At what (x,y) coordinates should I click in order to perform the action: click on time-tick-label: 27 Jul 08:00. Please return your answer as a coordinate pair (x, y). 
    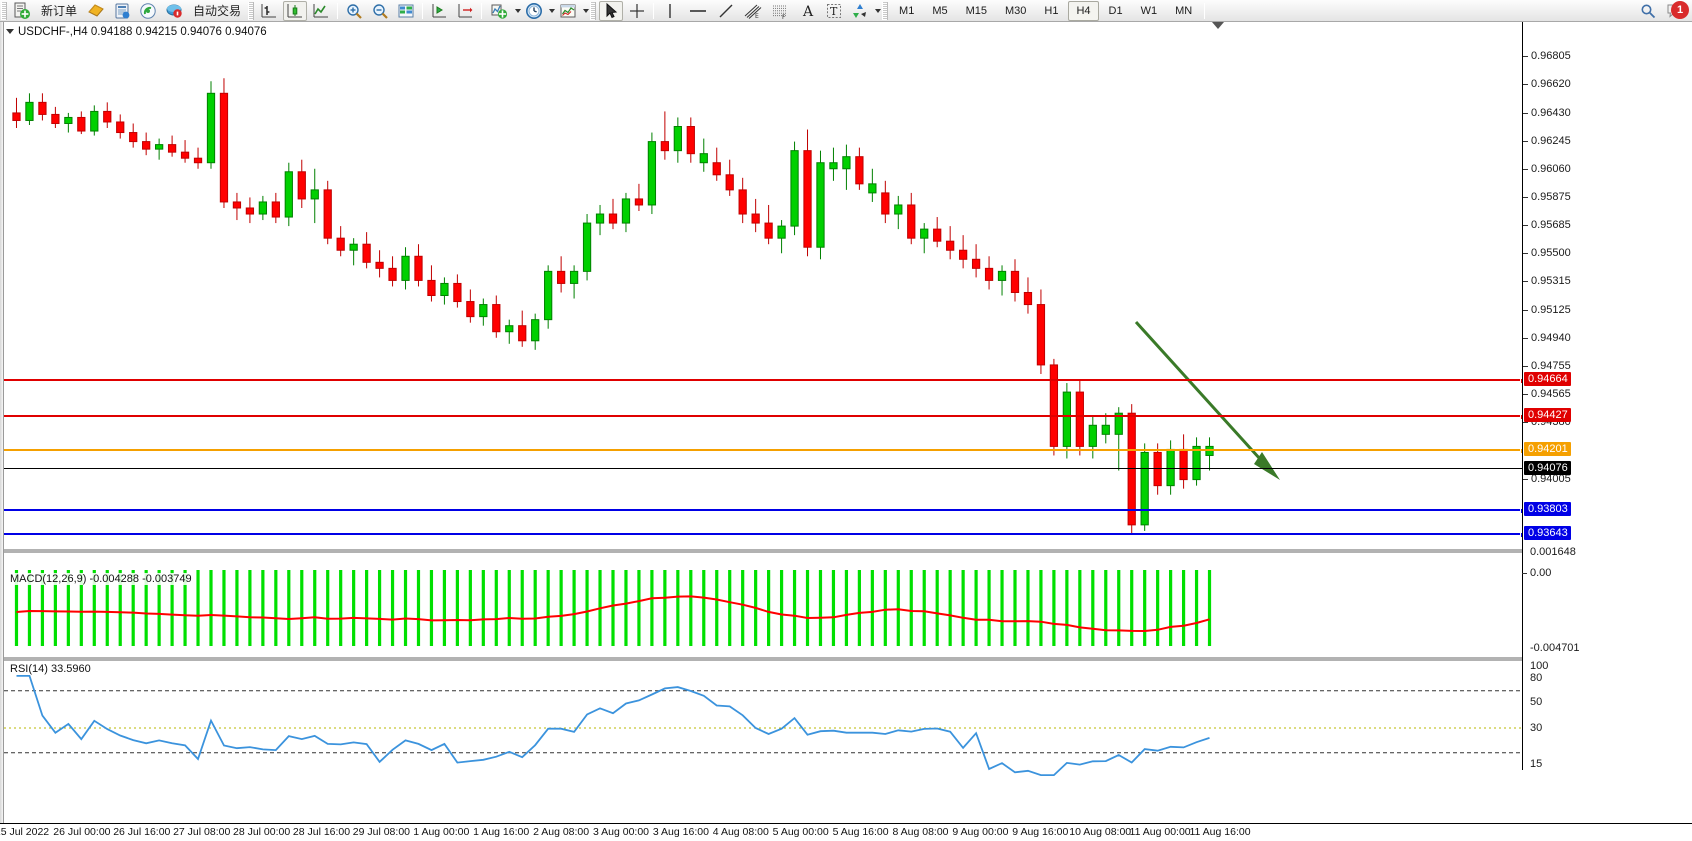
    Looking at the image, I should click on (202, 832).